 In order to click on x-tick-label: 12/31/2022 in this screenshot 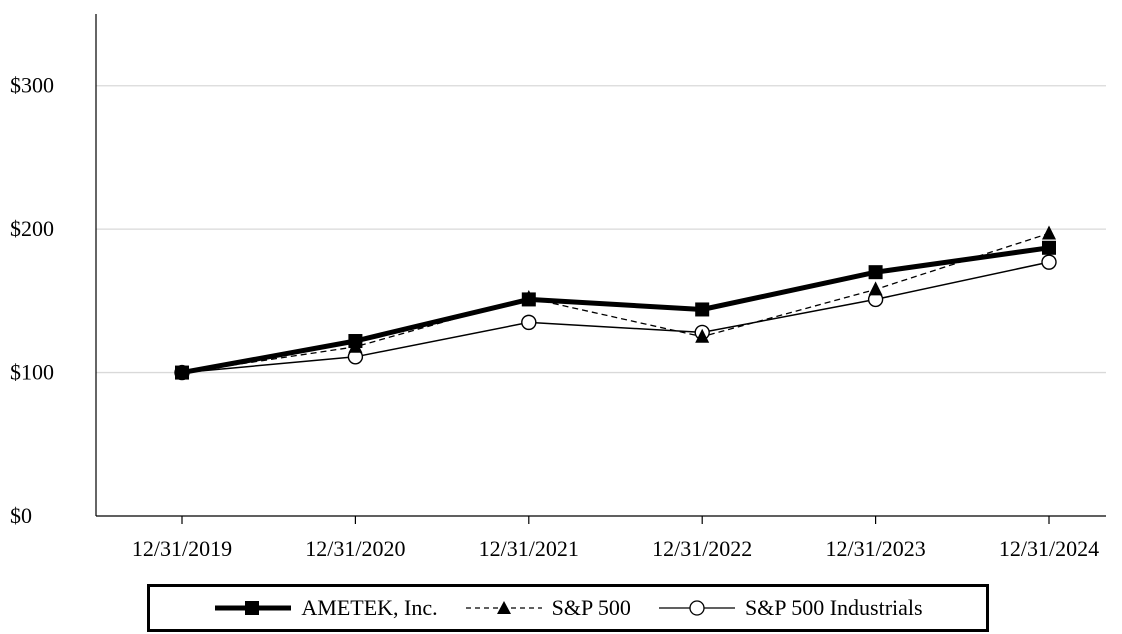, I will do `click(702, 548)`.